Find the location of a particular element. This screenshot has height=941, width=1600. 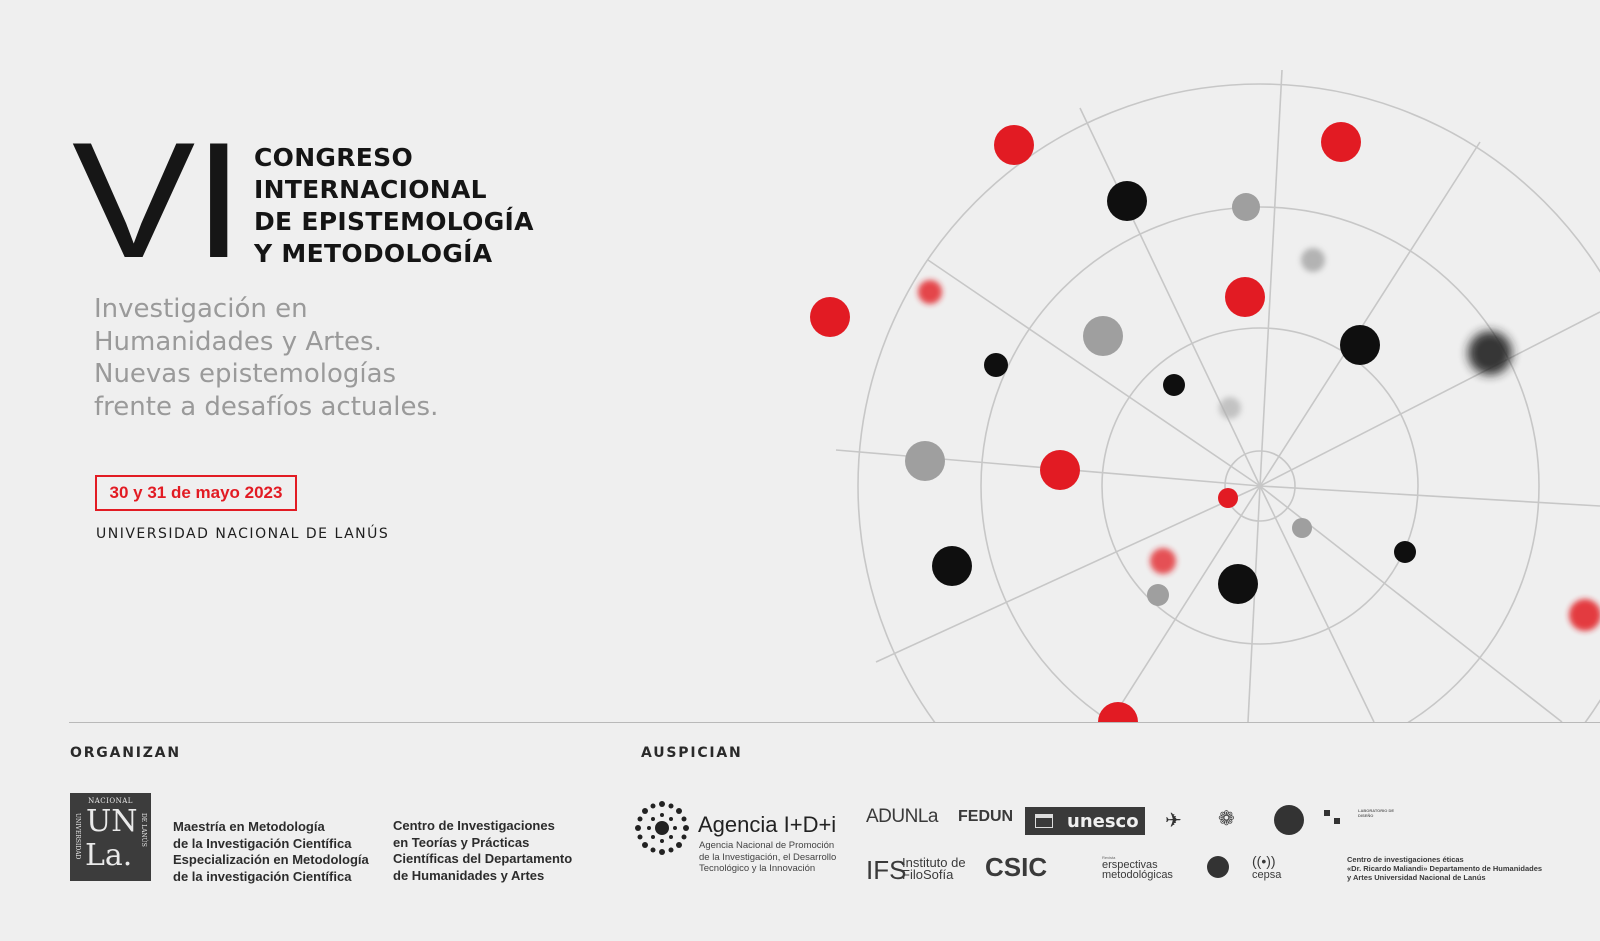

title-line-4: Y METODOLOGÍA is located at coordinates (373, 253).